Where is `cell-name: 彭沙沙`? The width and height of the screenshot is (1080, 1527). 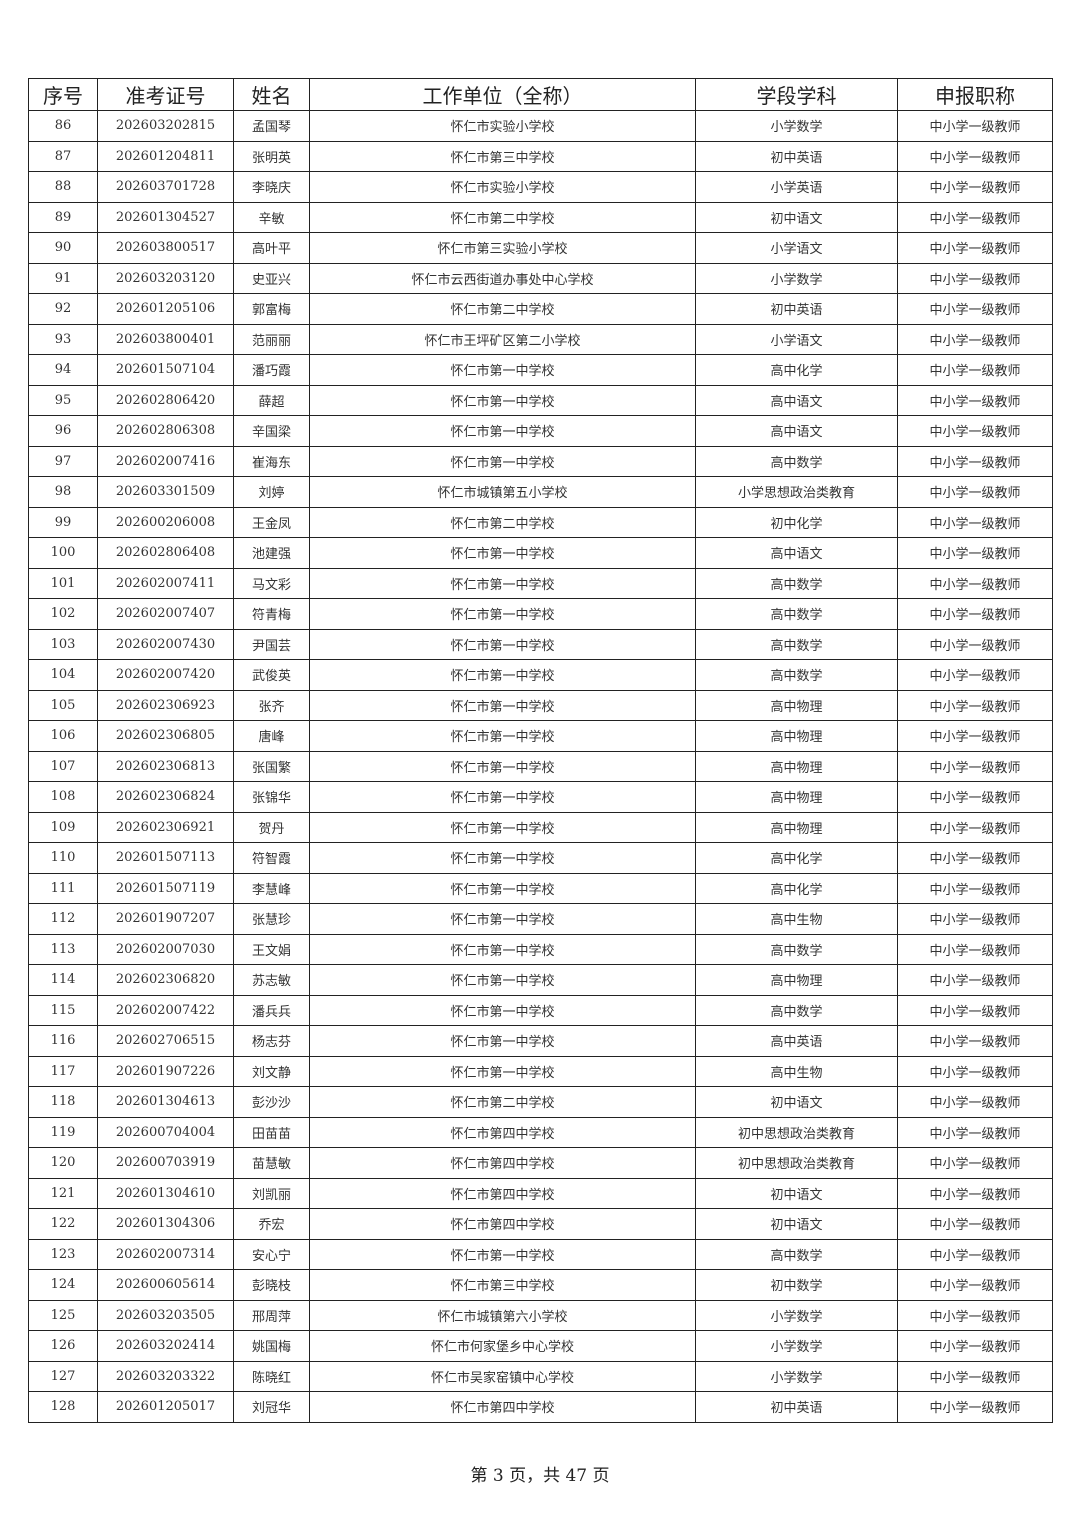 cell-name: 彭沙沙 is located at coordinates (271, 1102).